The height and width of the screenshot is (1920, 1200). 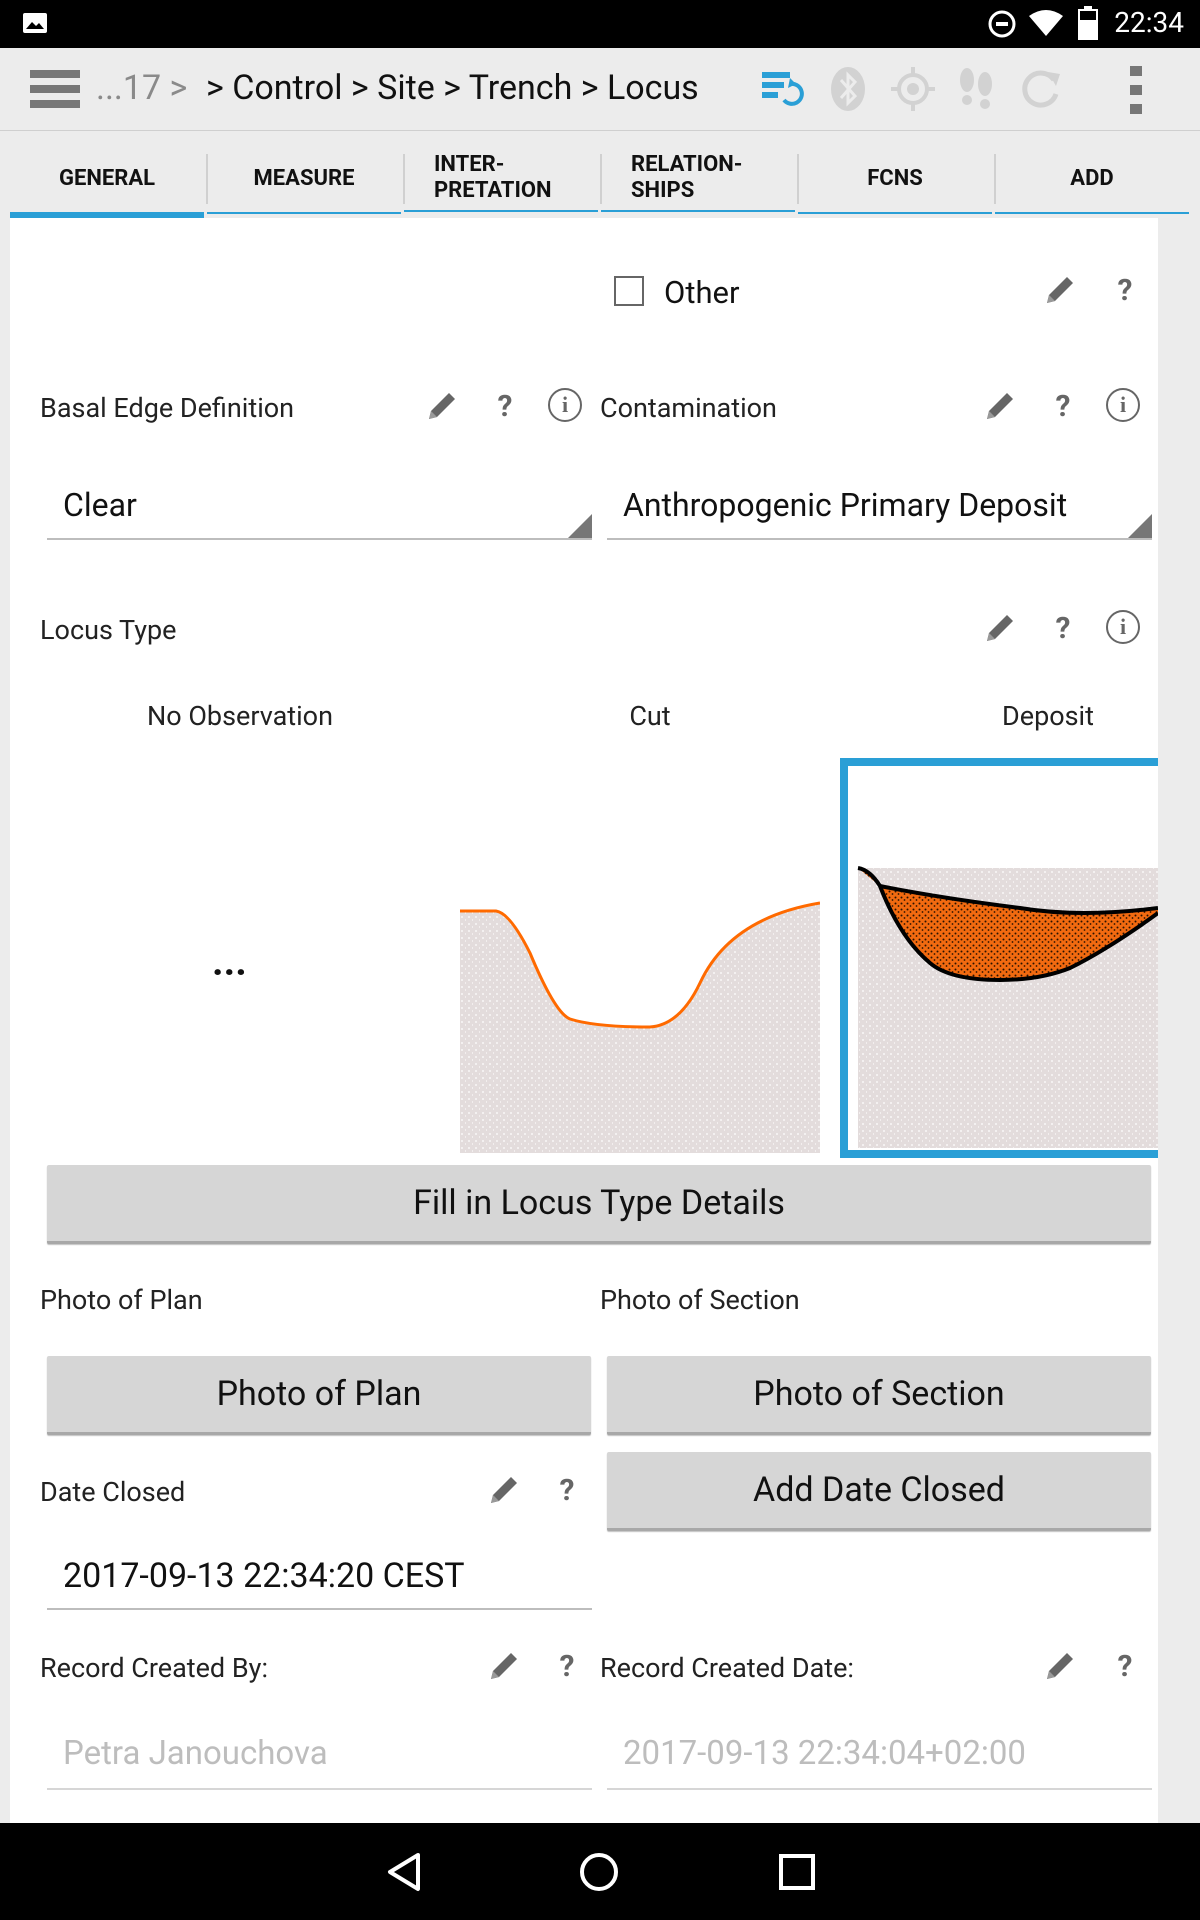 What do you see at coordinates (879, 1395) in the screenshot?
I see `photo-section-button: Photo of Section` at bounding box center [879, 1395].